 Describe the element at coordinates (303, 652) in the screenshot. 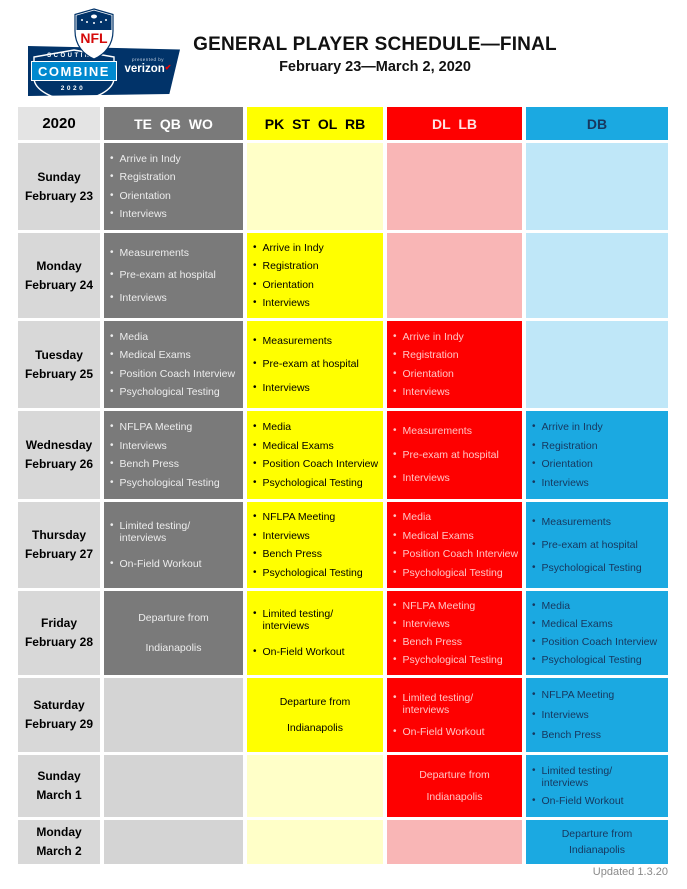

I see `schedule-item-text: On-Field Workout` at that location.